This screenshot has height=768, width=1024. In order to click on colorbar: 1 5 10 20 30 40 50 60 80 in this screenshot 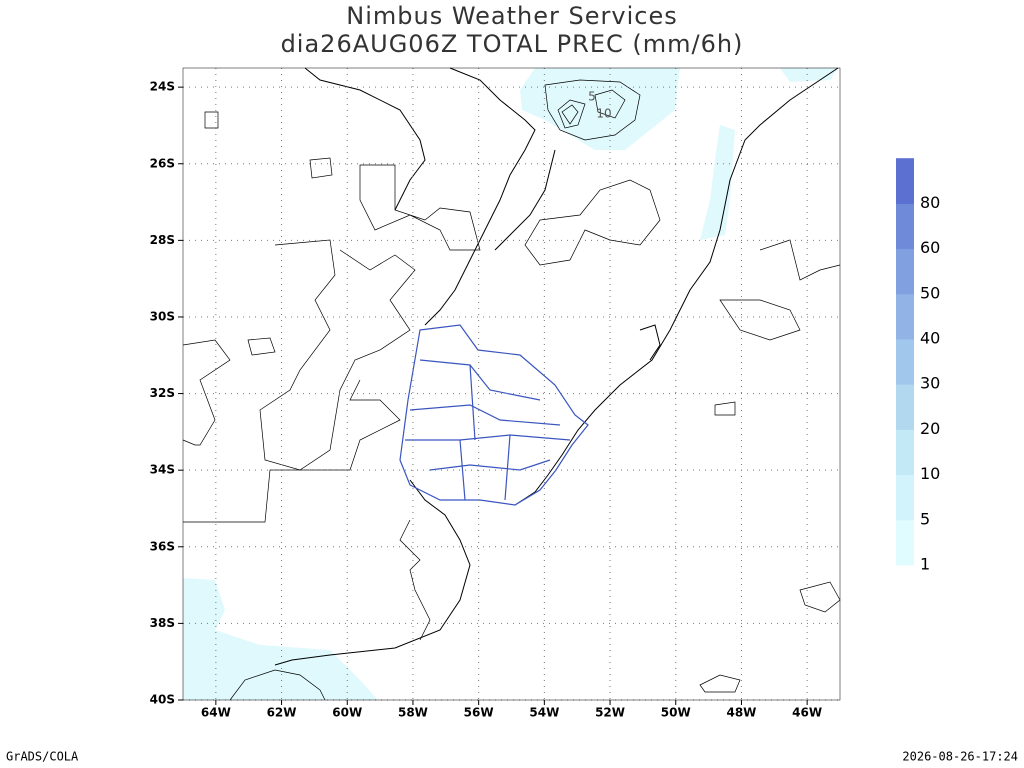, I will do `click(918, 366)`.